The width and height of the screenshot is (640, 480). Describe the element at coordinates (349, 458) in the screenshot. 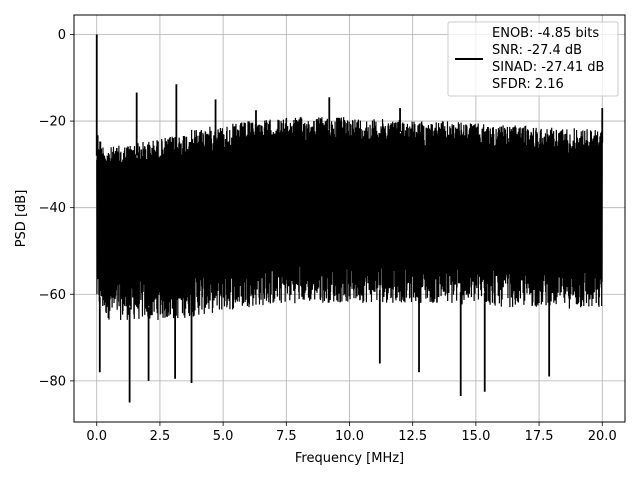

I see `x-axis-label: Frequency [MHz]` at that location.